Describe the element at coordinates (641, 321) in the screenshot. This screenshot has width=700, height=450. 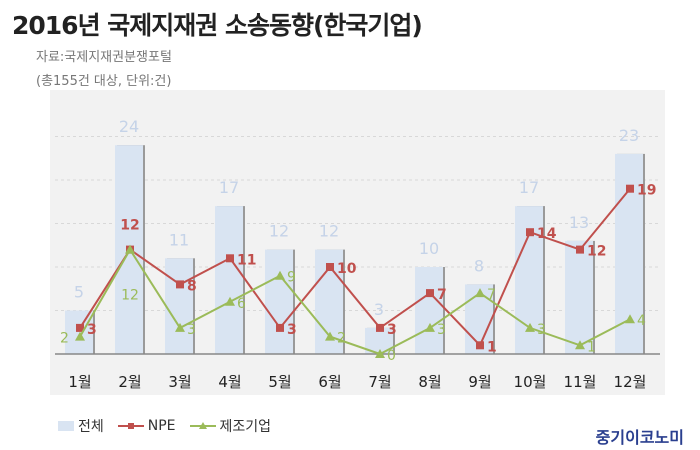
I see `manufacturer-label: 4` at that location.